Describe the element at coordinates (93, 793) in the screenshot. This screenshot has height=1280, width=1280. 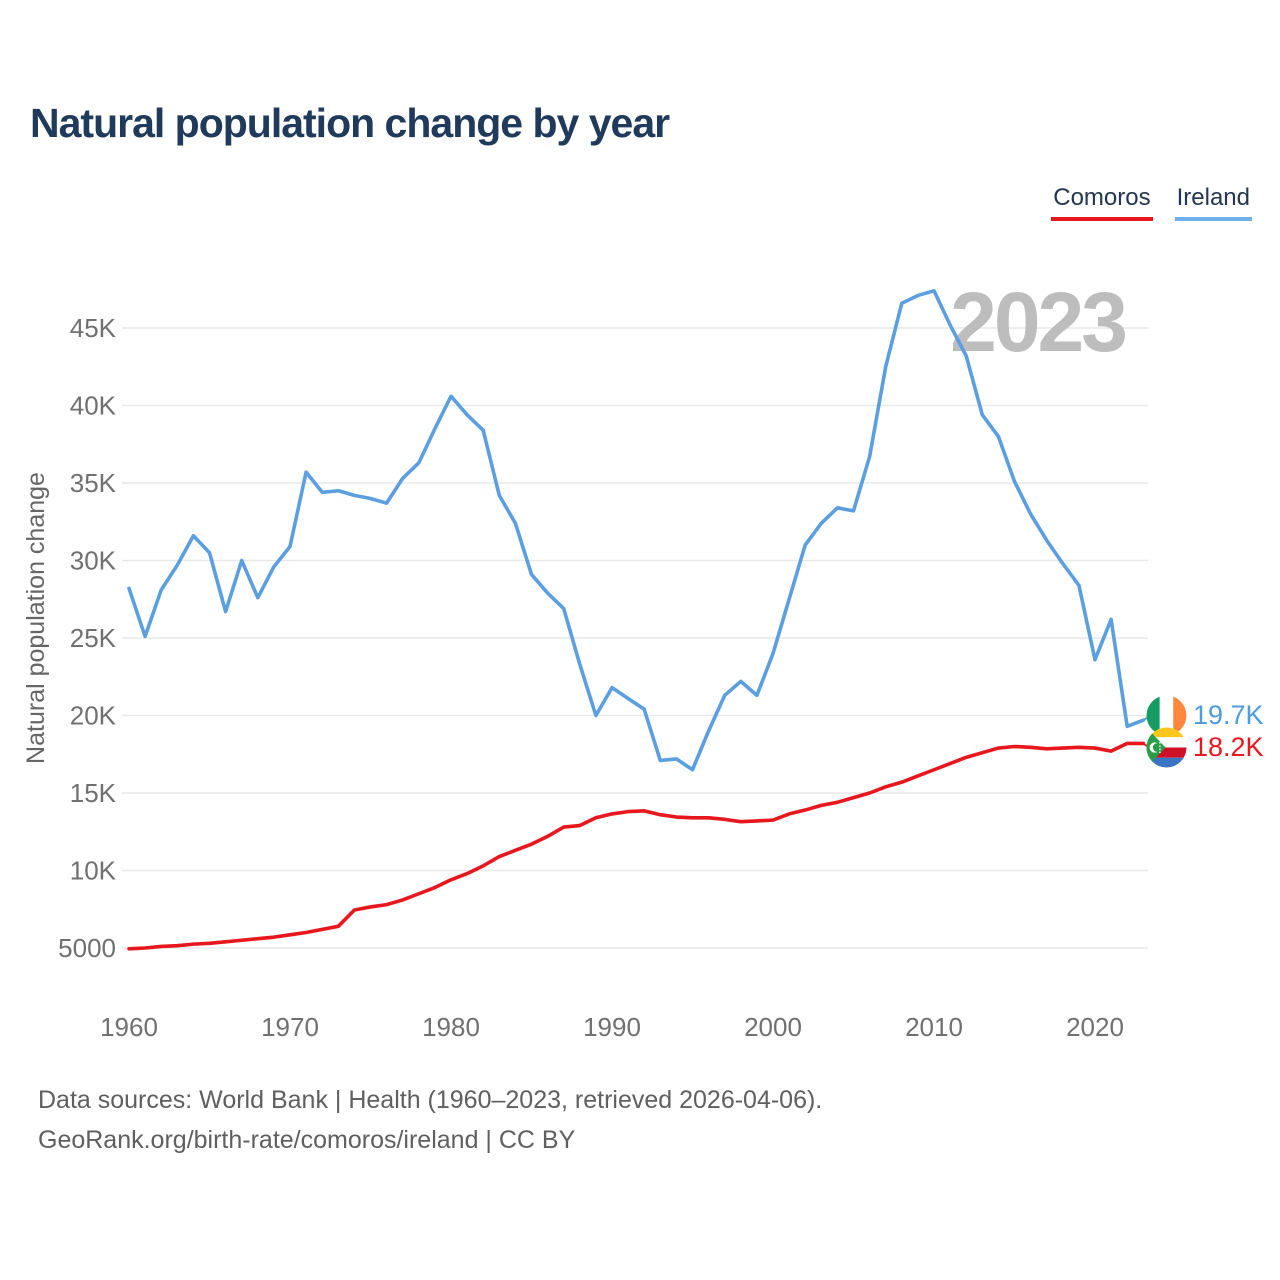
I see `y-tick-label: 15K` at that location.